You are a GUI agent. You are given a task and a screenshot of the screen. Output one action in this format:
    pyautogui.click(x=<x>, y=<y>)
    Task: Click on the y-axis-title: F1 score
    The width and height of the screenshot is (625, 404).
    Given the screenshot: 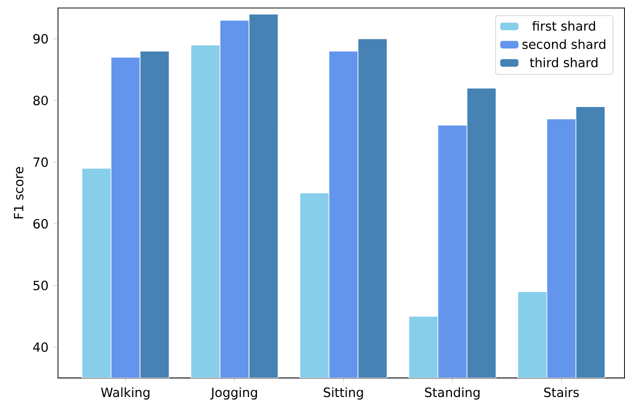 What is the action you would take?
    pyautogui.click(x=19, y=192)
    